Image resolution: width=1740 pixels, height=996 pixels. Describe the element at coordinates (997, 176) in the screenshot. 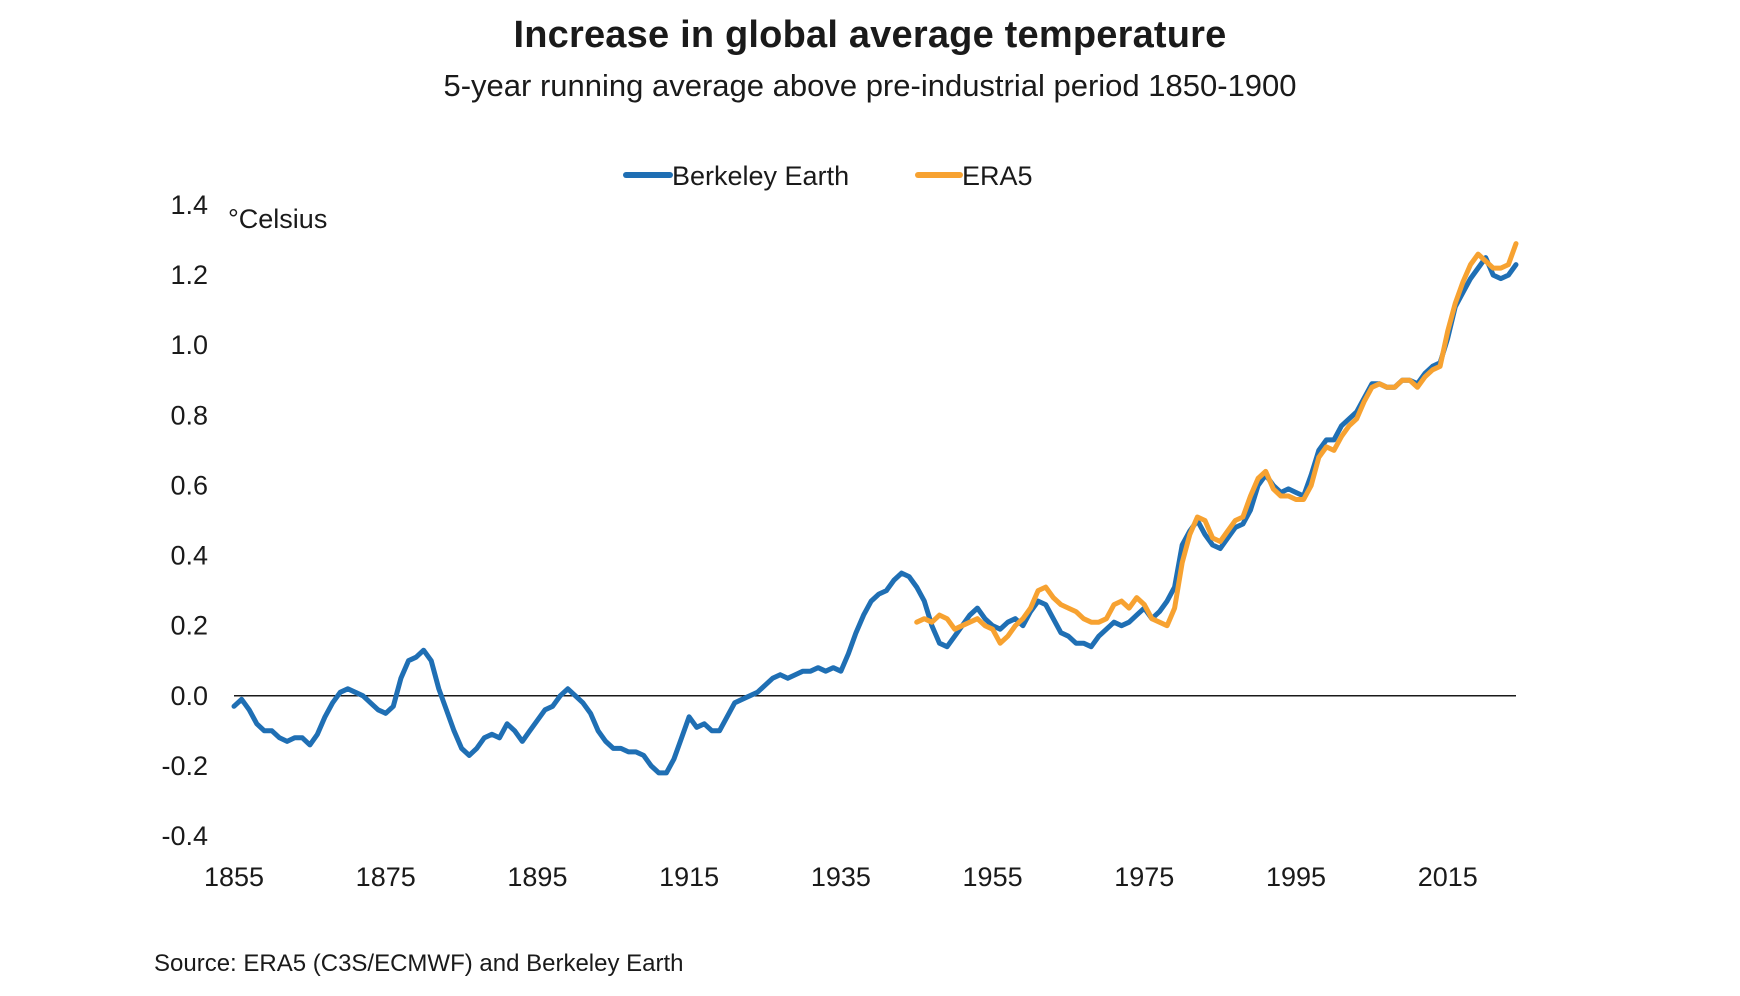

I see `legend-label-era5: ERA5` at that location.